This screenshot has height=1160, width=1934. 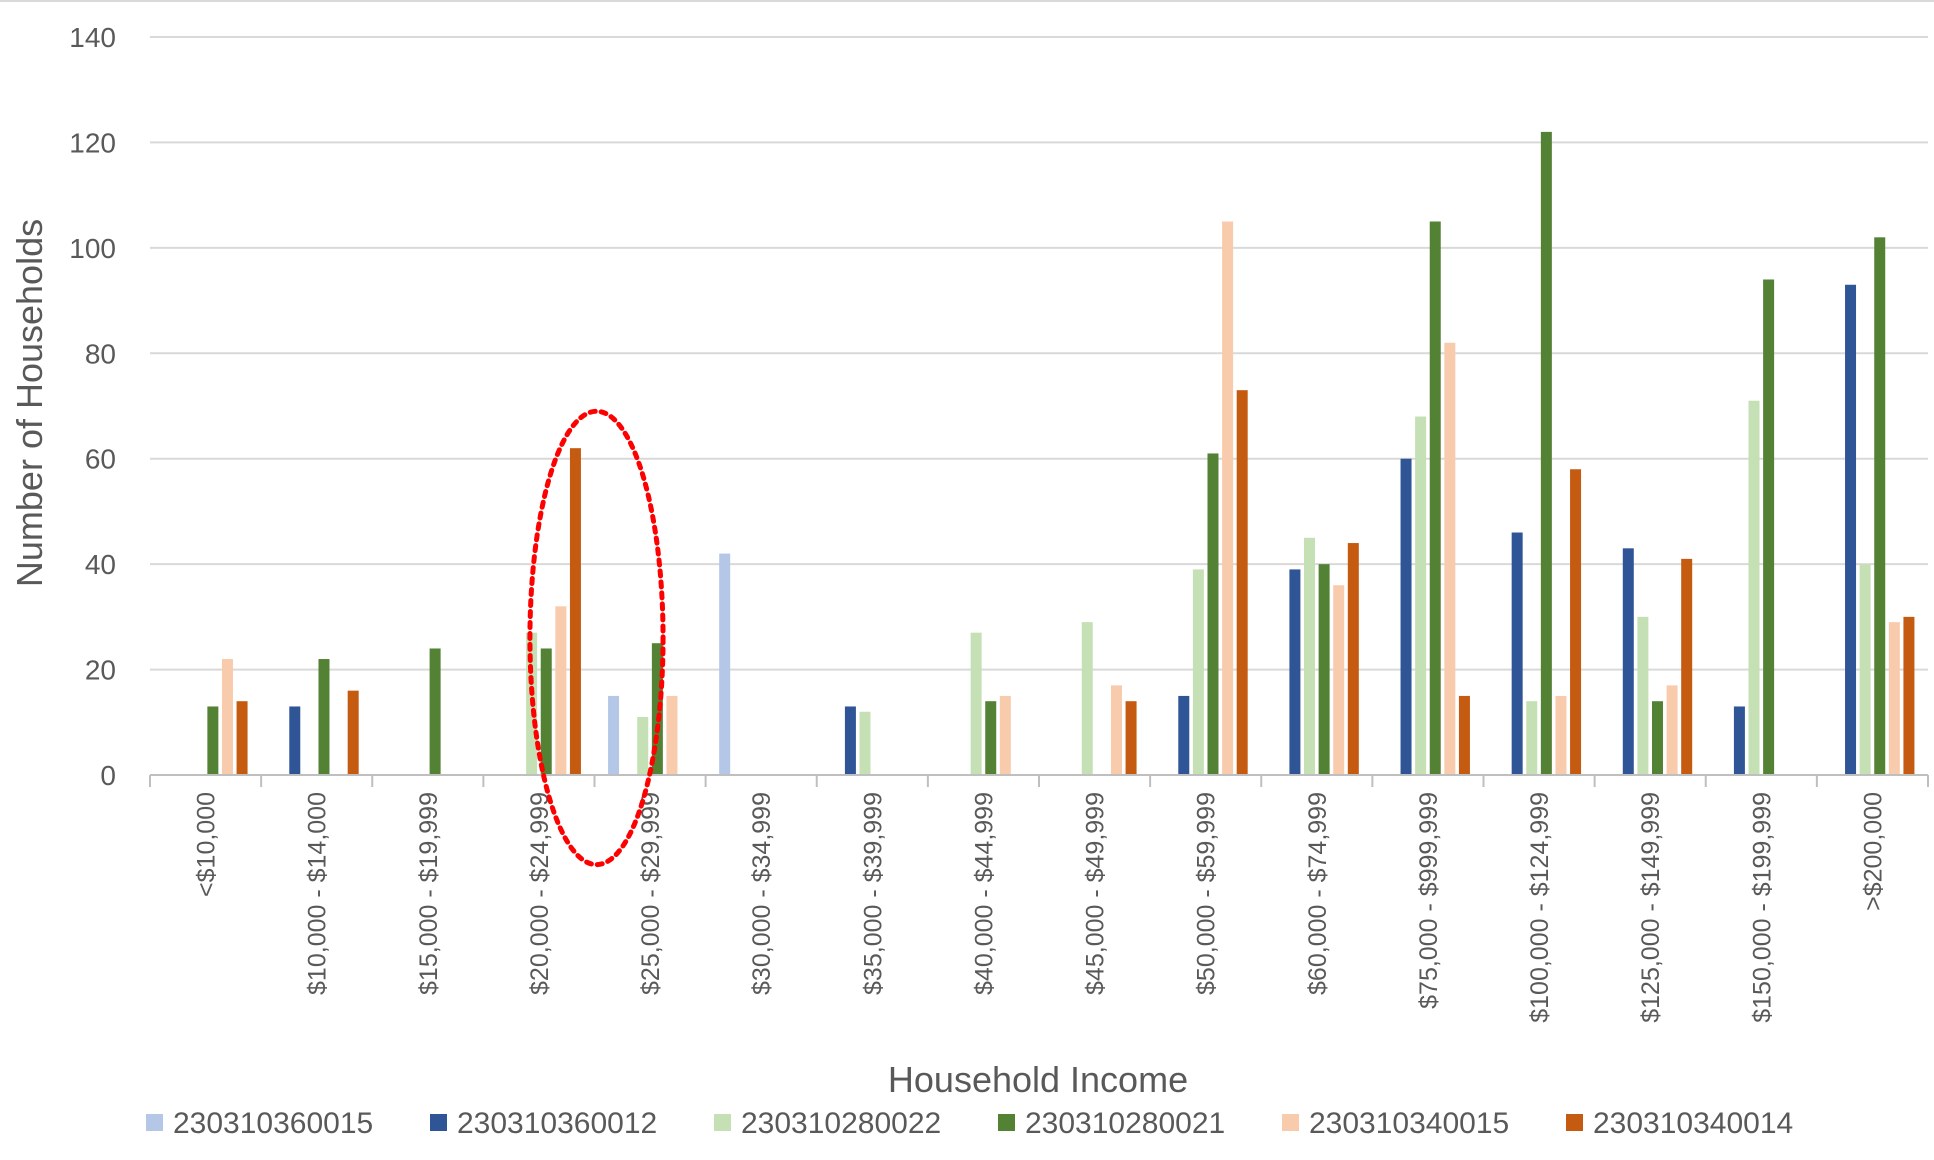 What do you see at coordinates (318, 893) in the screenshot?
I see `x-tick-label: $10,000 - $14,000` at bounding box center [318, 893].